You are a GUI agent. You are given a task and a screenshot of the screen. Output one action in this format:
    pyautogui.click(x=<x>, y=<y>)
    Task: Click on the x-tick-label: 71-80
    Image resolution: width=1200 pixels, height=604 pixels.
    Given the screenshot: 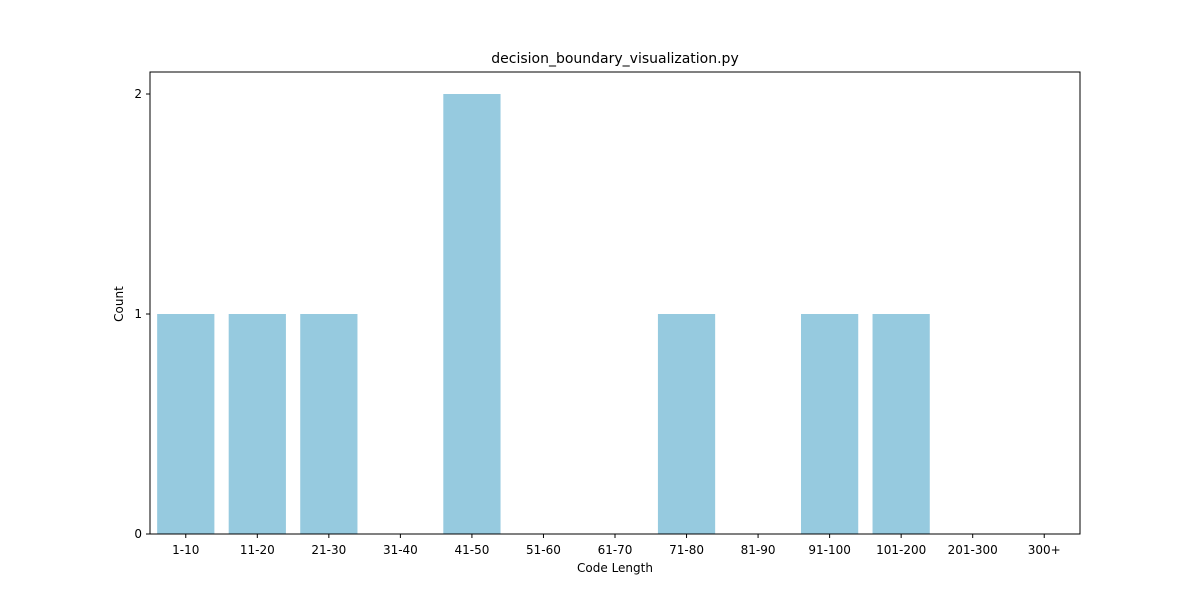 What is the action you would take?
    pyautogui.click(x=686, y=550)
    